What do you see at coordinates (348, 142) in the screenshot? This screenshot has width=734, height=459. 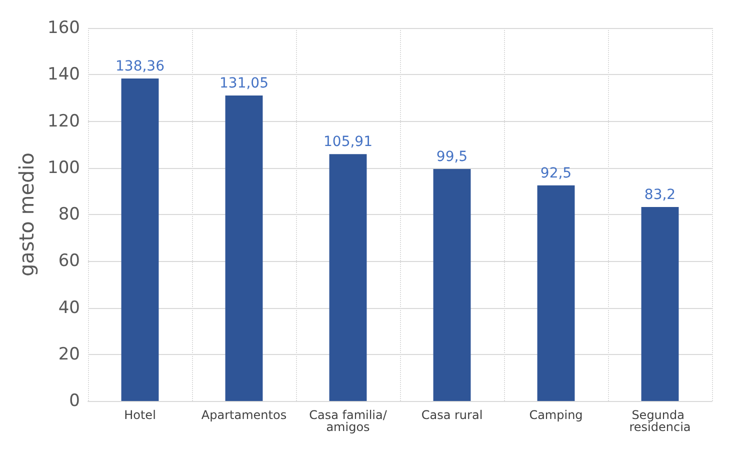 I see `data-label: 105,91` at bounding box center [348, 142].